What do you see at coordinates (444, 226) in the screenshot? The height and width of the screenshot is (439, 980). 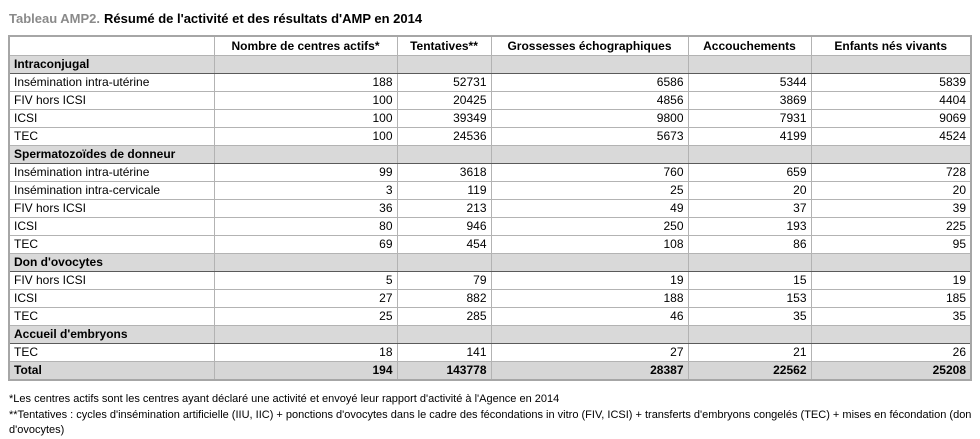 I see `cell-value: 946` at bounding box center [444, 226].